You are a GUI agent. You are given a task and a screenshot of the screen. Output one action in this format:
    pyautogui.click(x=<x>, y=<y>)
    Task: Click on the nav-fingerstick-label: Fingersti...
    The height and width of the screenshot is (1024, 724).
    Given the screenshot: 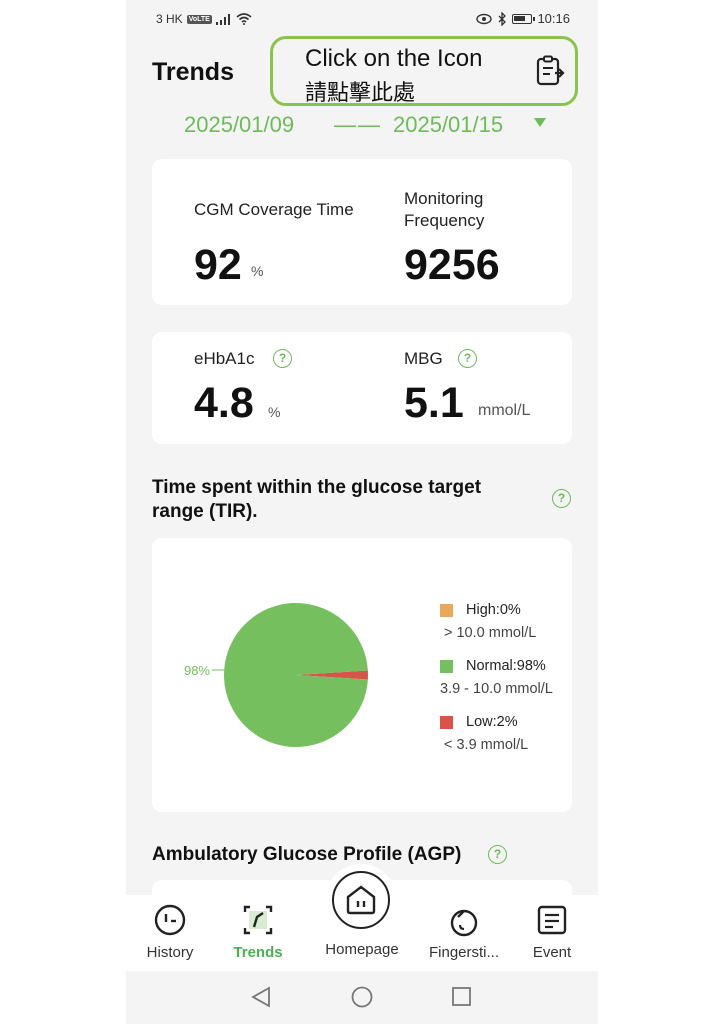 What is the action you would take?
    pyautogui.click(x=464, y=952)
    